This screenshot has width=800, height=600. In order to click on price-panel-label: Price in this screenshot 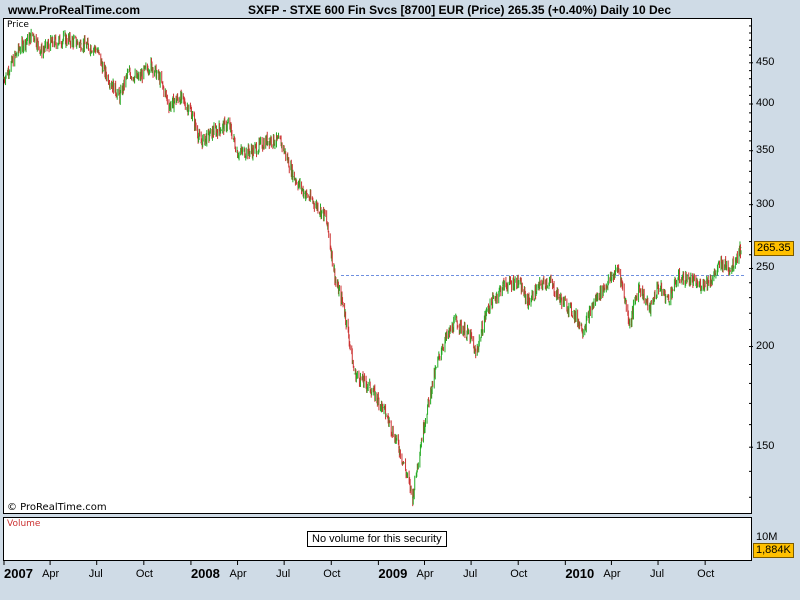, I will do `click(18, 25)`.